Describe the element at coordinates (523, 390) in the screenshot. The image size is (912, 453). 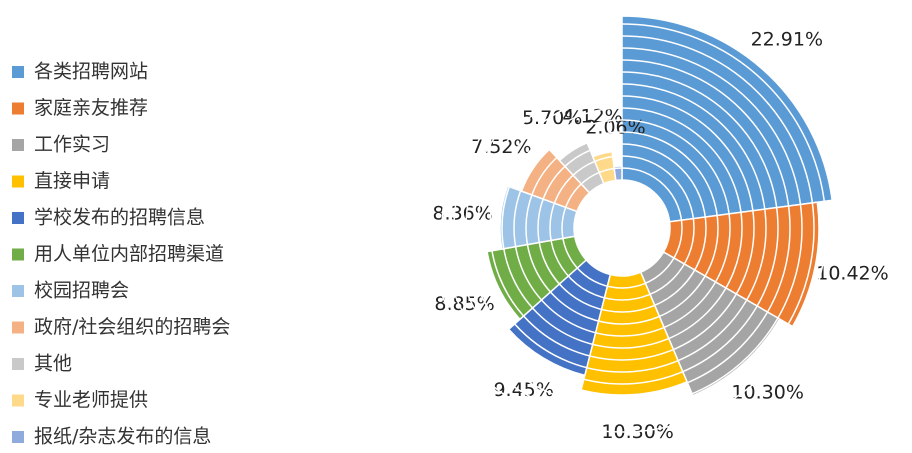
I see `data-label: 9.45%` at that location.